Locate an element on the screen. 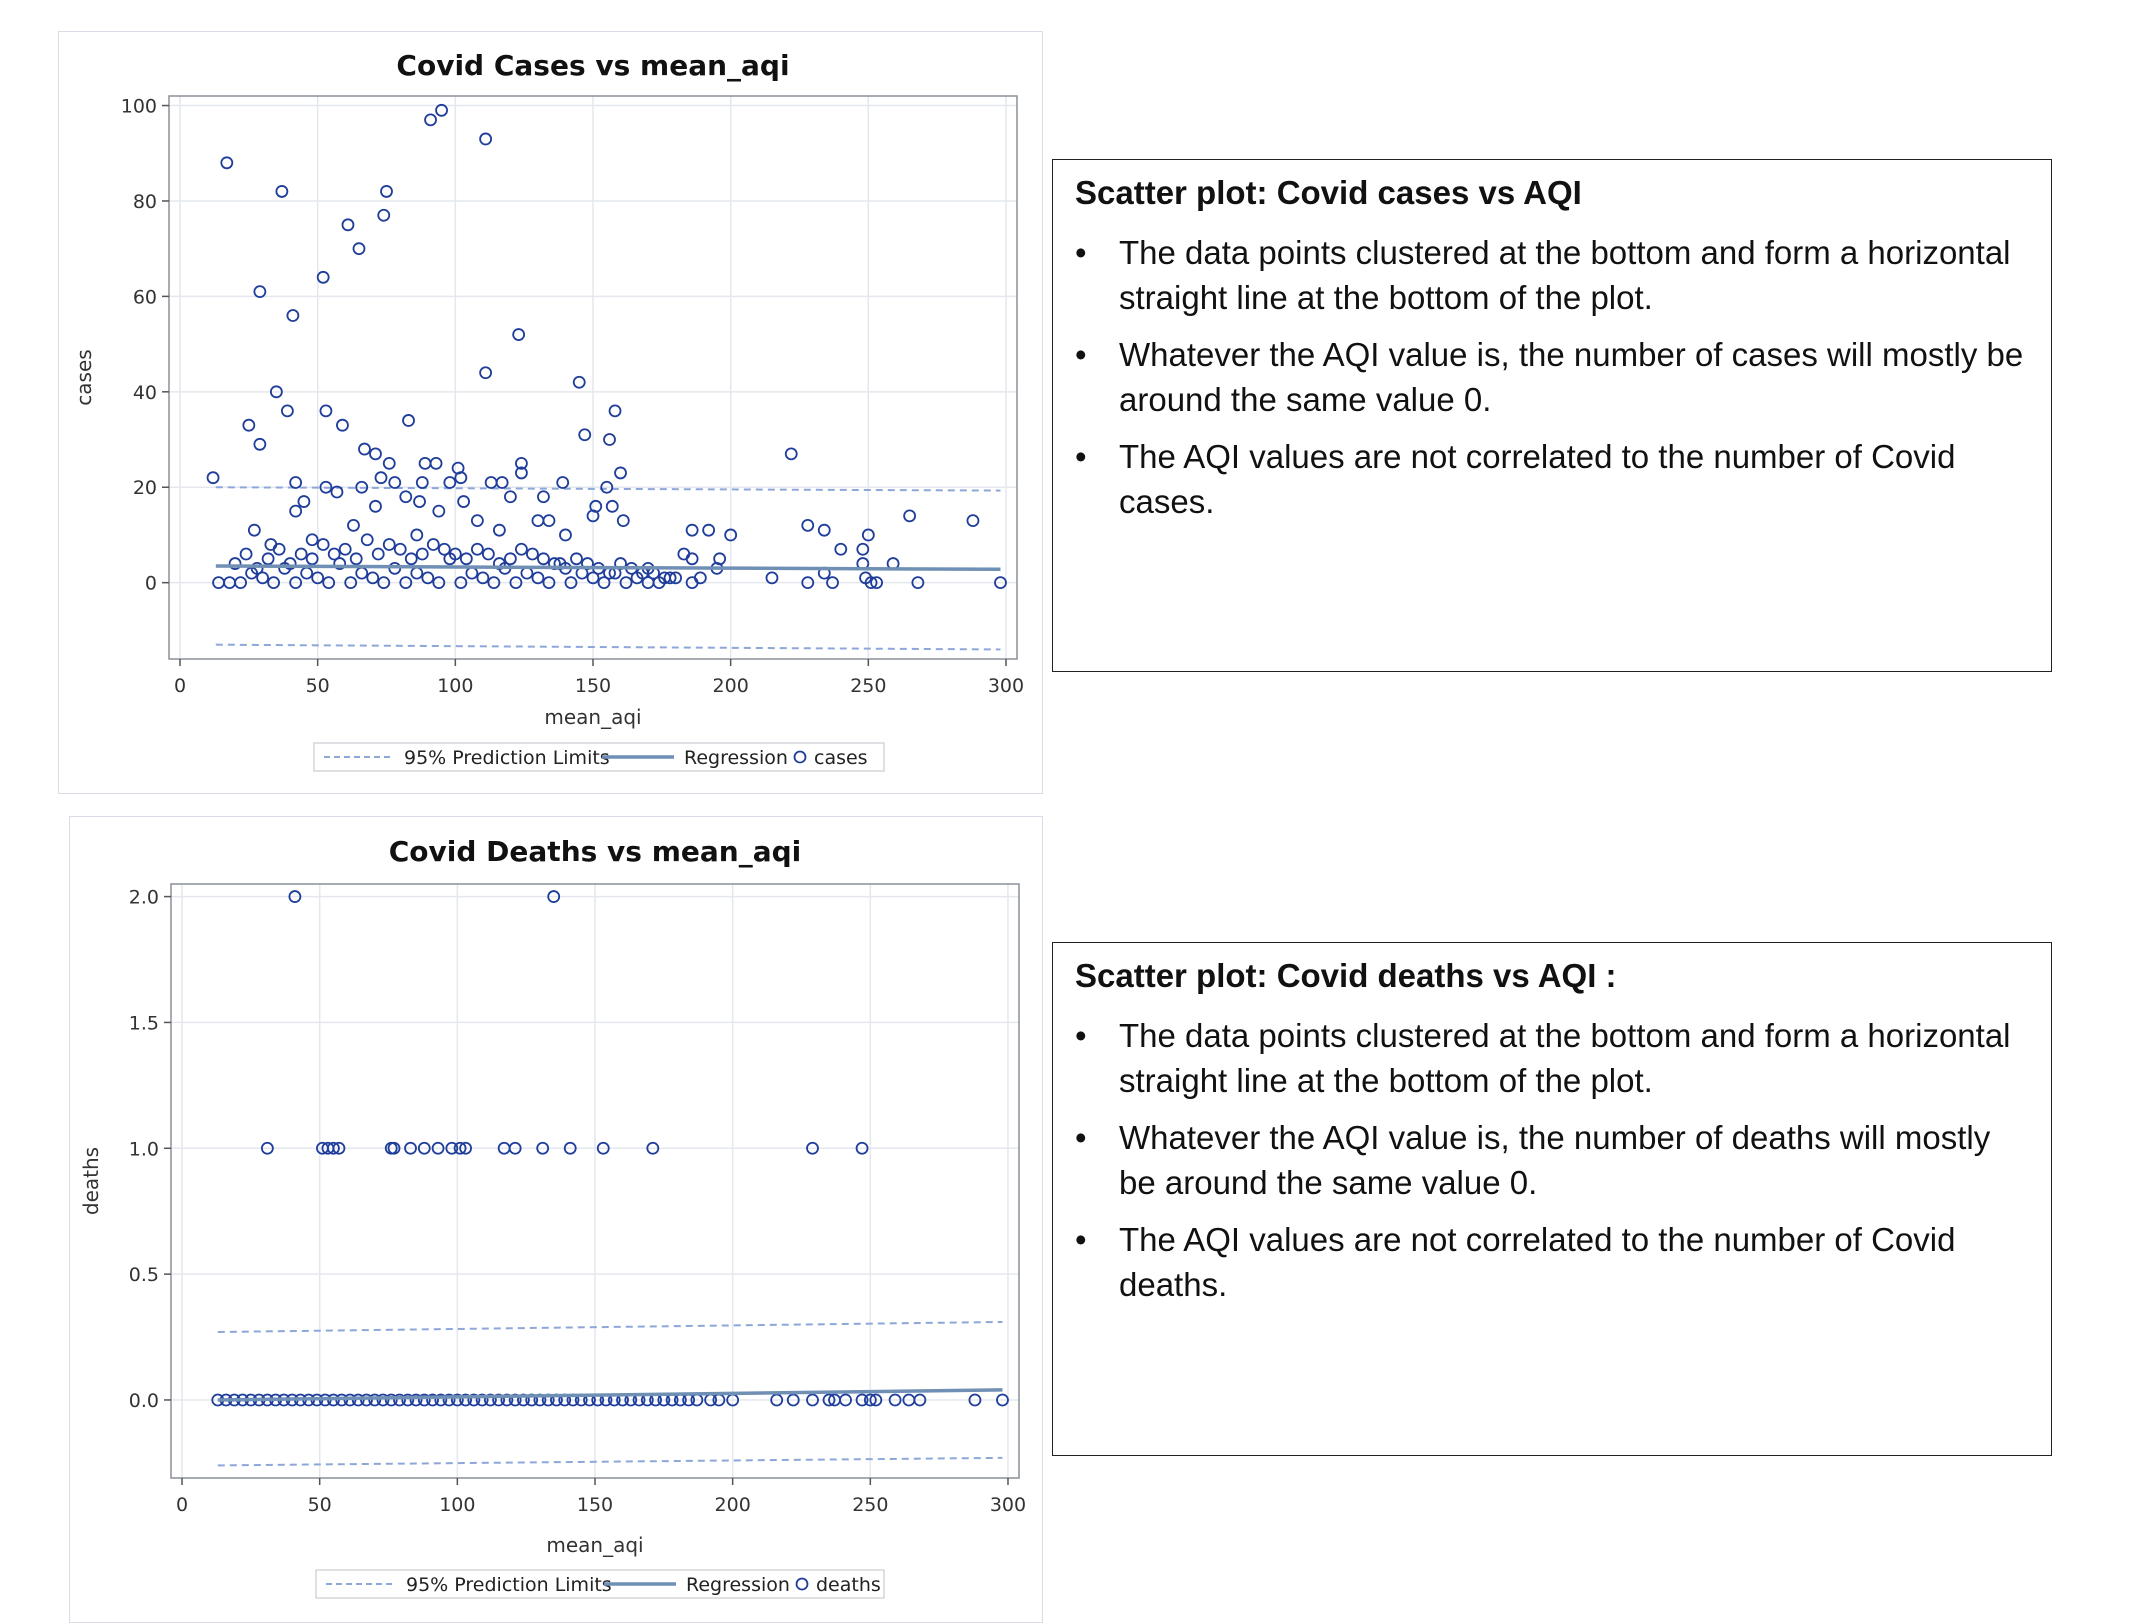 The image size is (2150, 1623). y-tick-label: 40 is located at coordinates (145, 393).